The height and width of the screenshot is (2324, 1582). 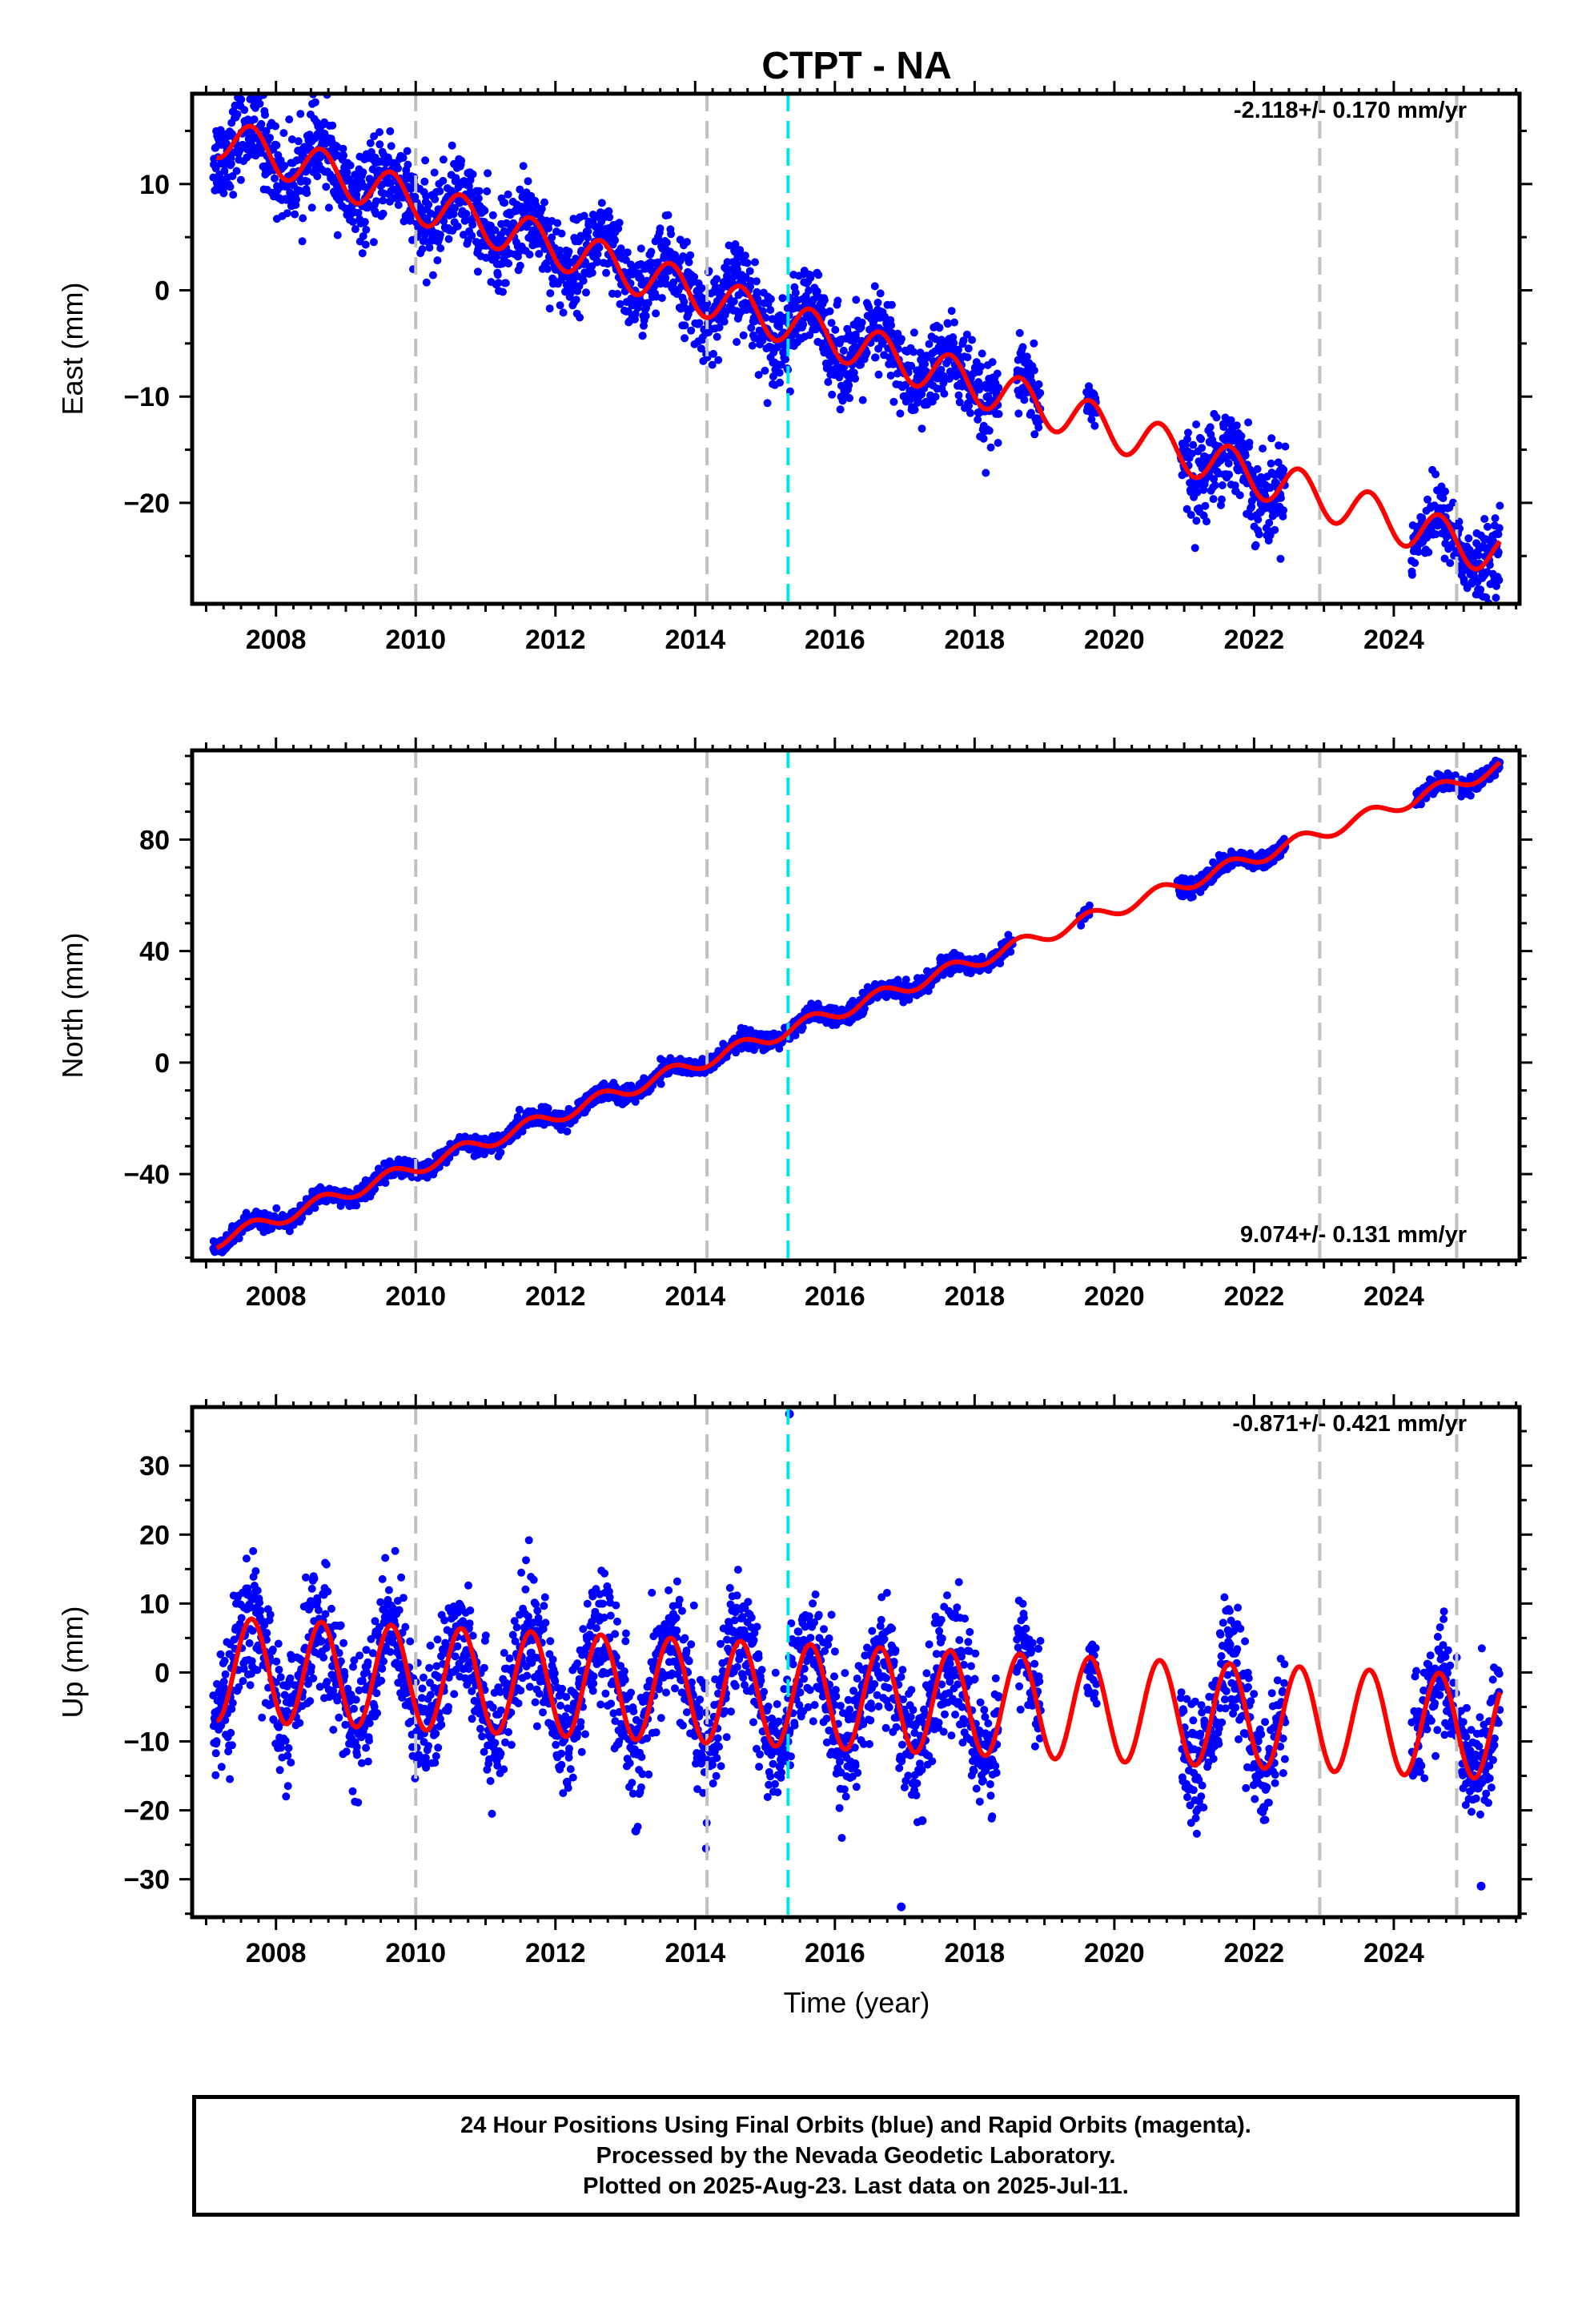 I want to click on velocity-rate-label: -2.118+/- 0.170 mm/yr, so click(x=1351, y=111).